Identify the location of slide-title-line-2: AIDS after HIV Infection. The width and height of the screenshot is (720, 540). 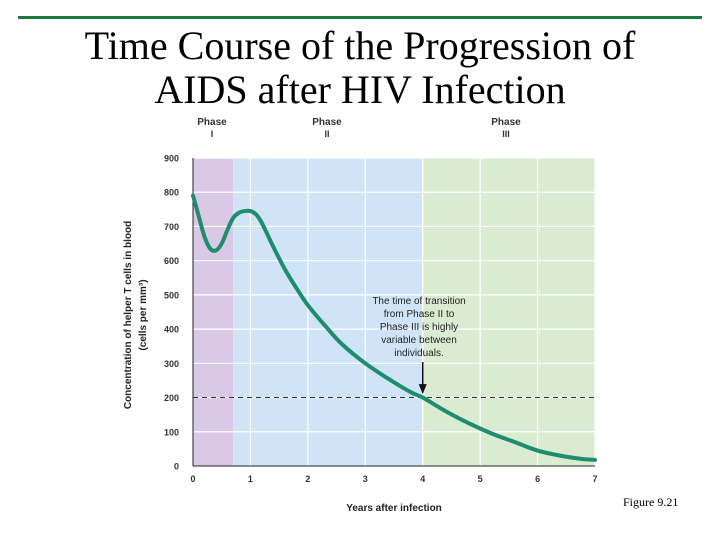
(360, 89).